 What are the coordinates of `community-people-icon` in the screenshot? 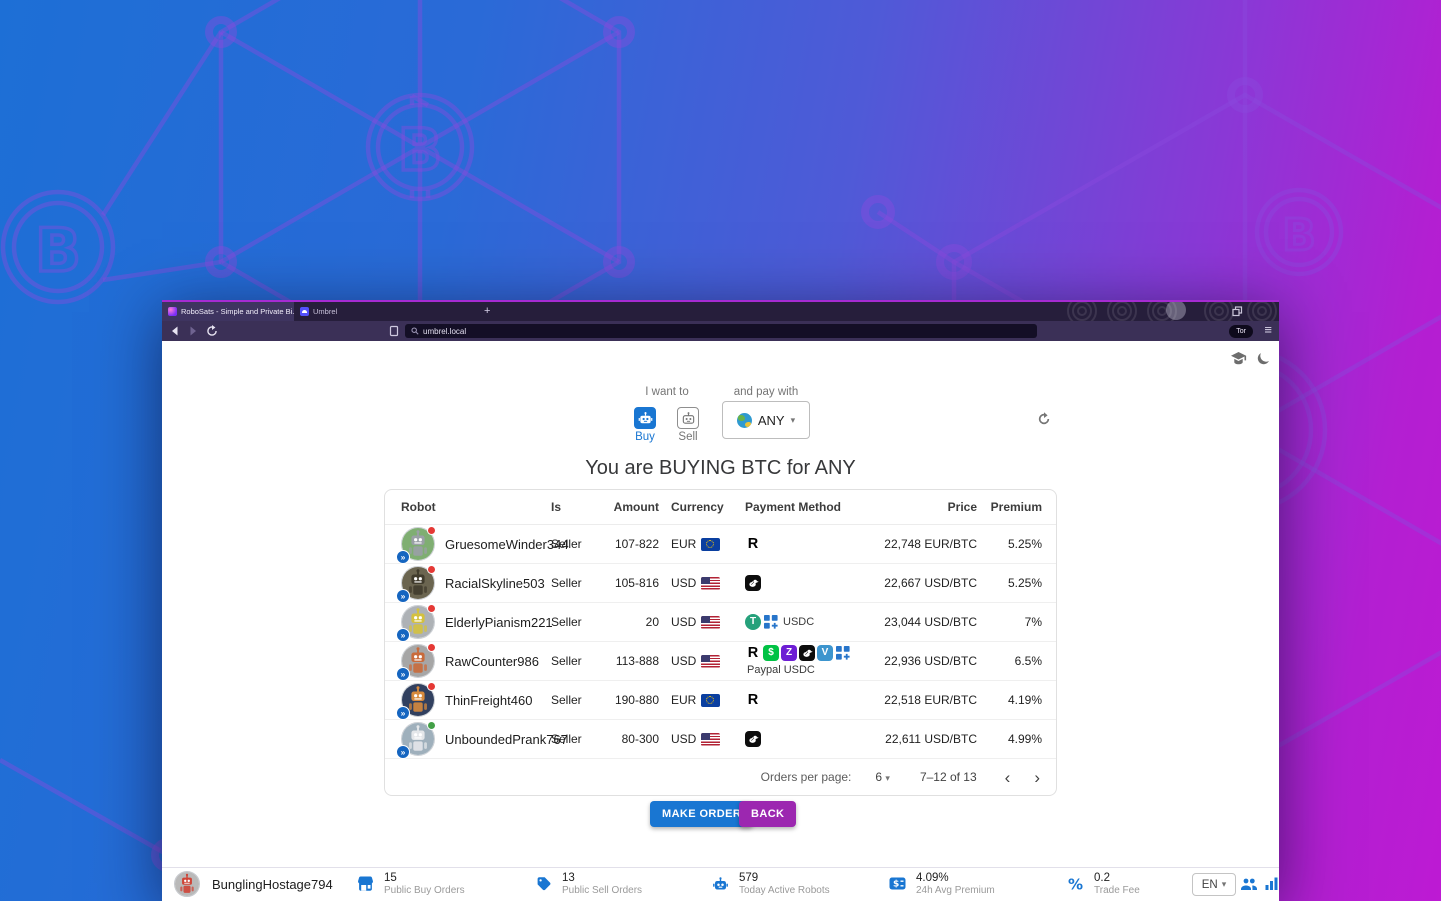 It's located at (1249, 886).